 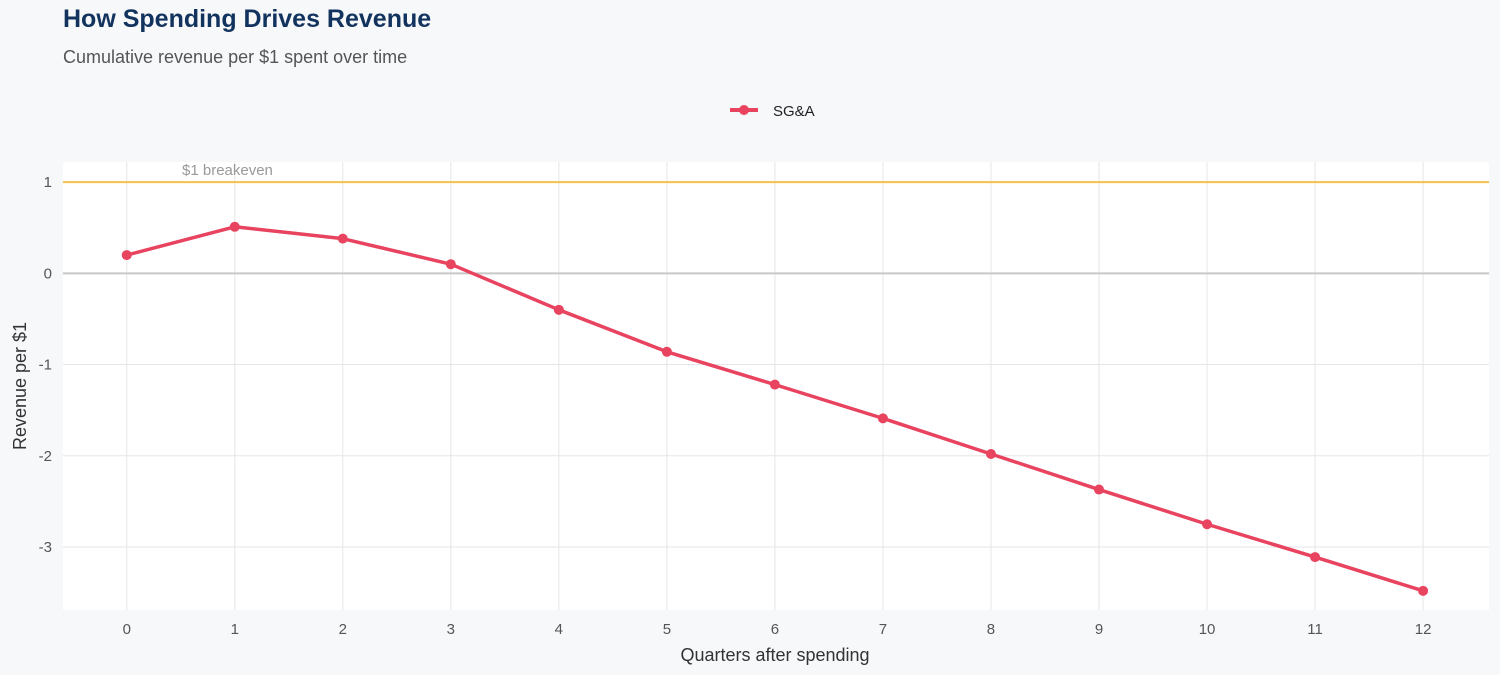 What do you see at coordinates (45, 365) in the screenshot?
I see `y-tick-label: -1` at bounding box center [45, 365].